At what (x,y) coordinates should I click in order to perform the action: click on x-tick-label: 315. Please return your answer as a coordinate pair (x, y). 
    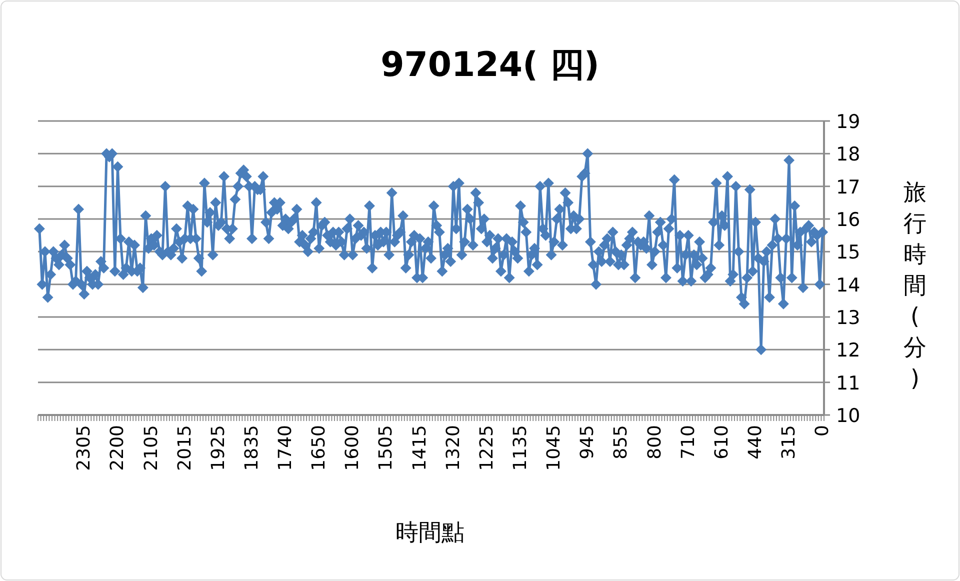
    Looking at the image, I should click on (789, 442).